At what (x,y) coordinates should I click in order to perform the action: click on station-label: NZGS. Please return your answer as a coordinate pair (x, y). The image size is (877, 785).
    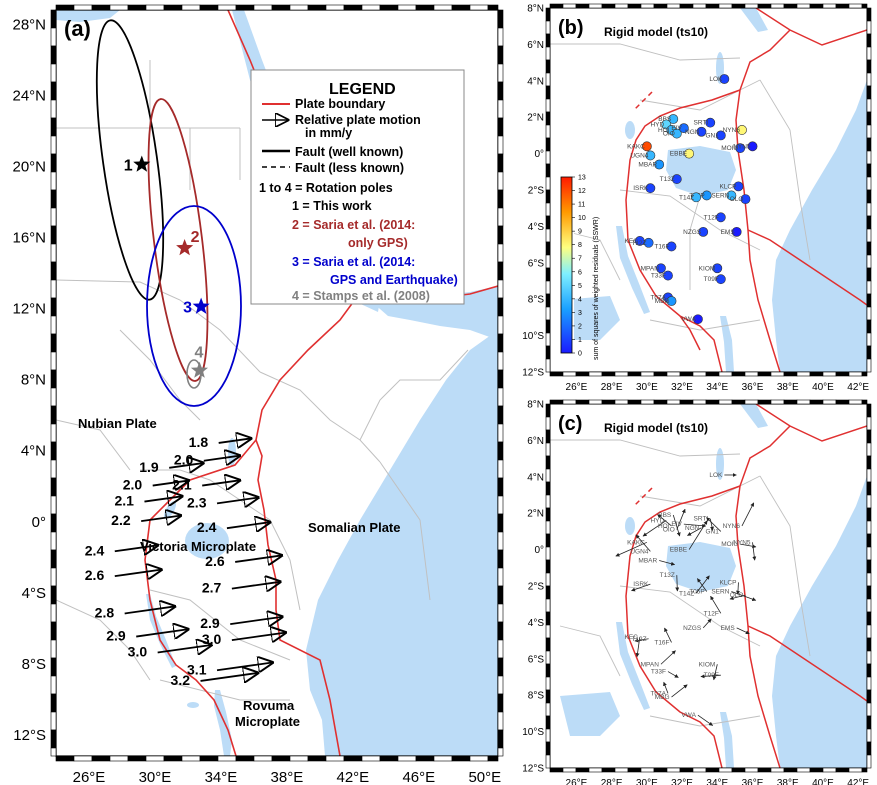
    Looking at the image, I should click on (692, 232).